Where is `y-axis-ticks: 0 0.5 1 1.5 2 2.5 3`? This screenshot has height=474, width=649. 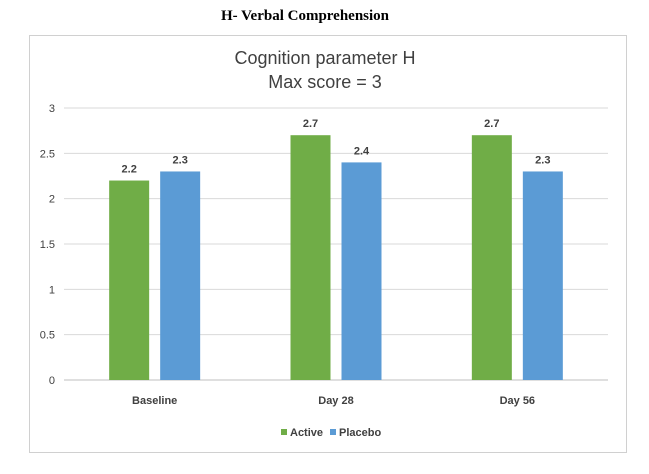 y-axis-ticks: 0 0.5 1 1.5 2 2.5 3 is located at coordinates (47, 245).